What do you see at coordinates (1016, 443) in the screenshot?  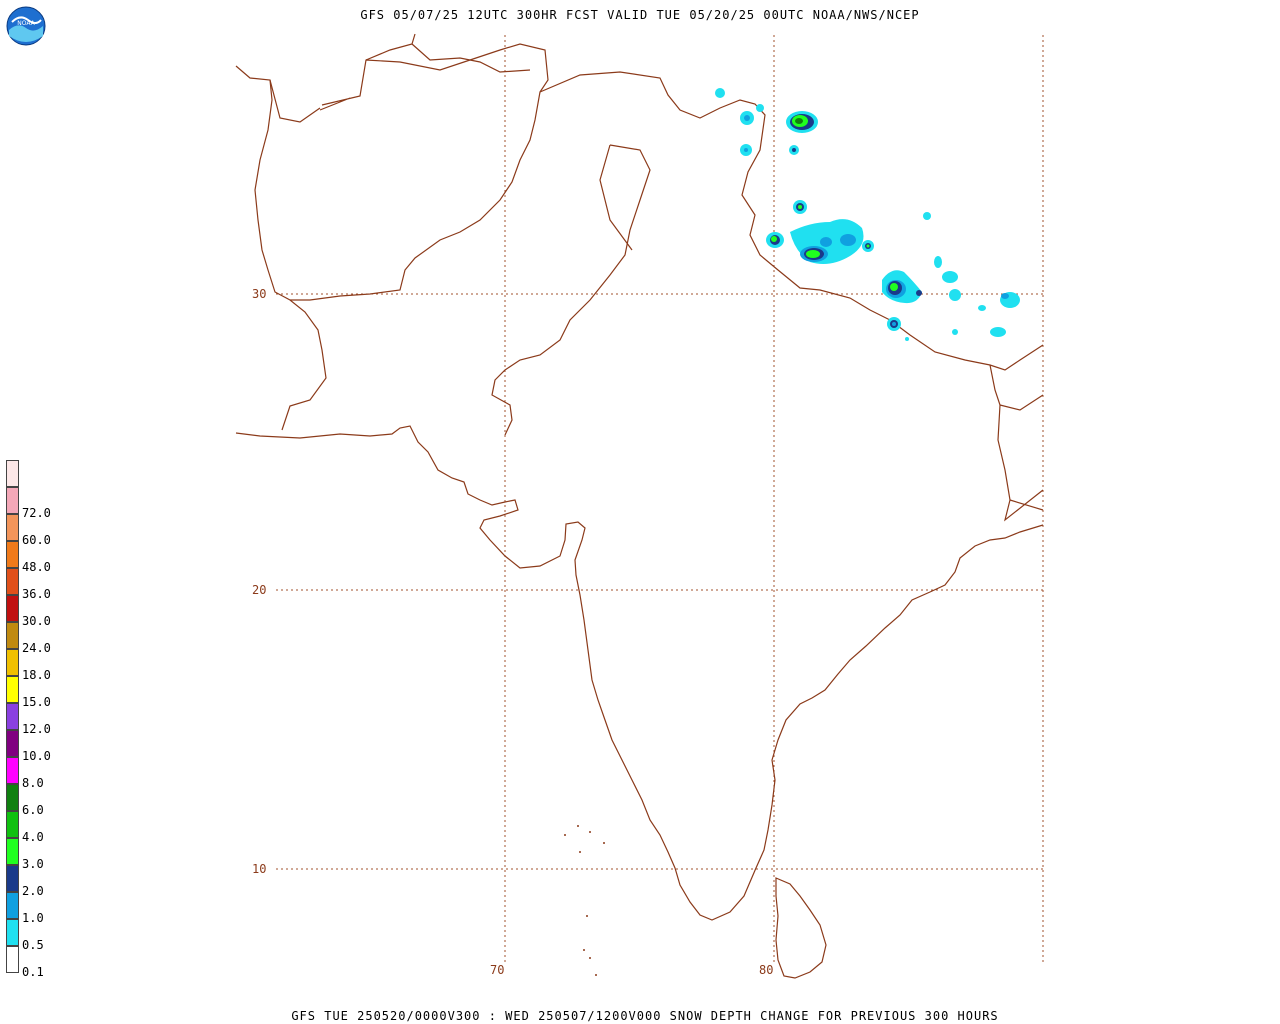 I see `east-border` at bounding box center [1016, 443].